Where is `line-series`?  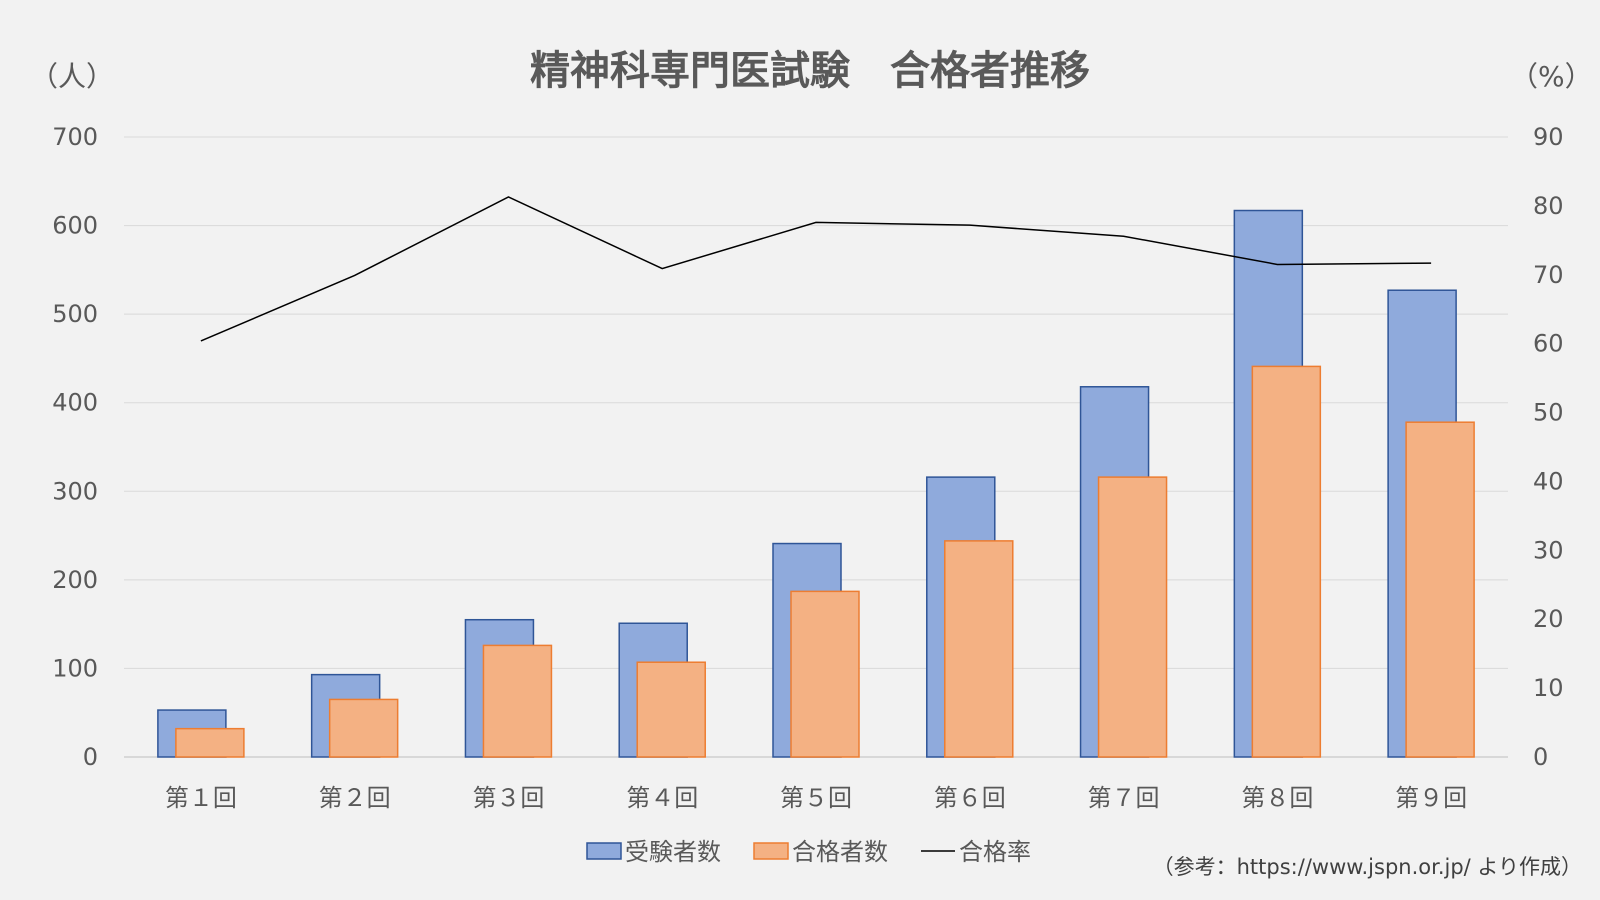
line-series is located at coordinates (816, 269).